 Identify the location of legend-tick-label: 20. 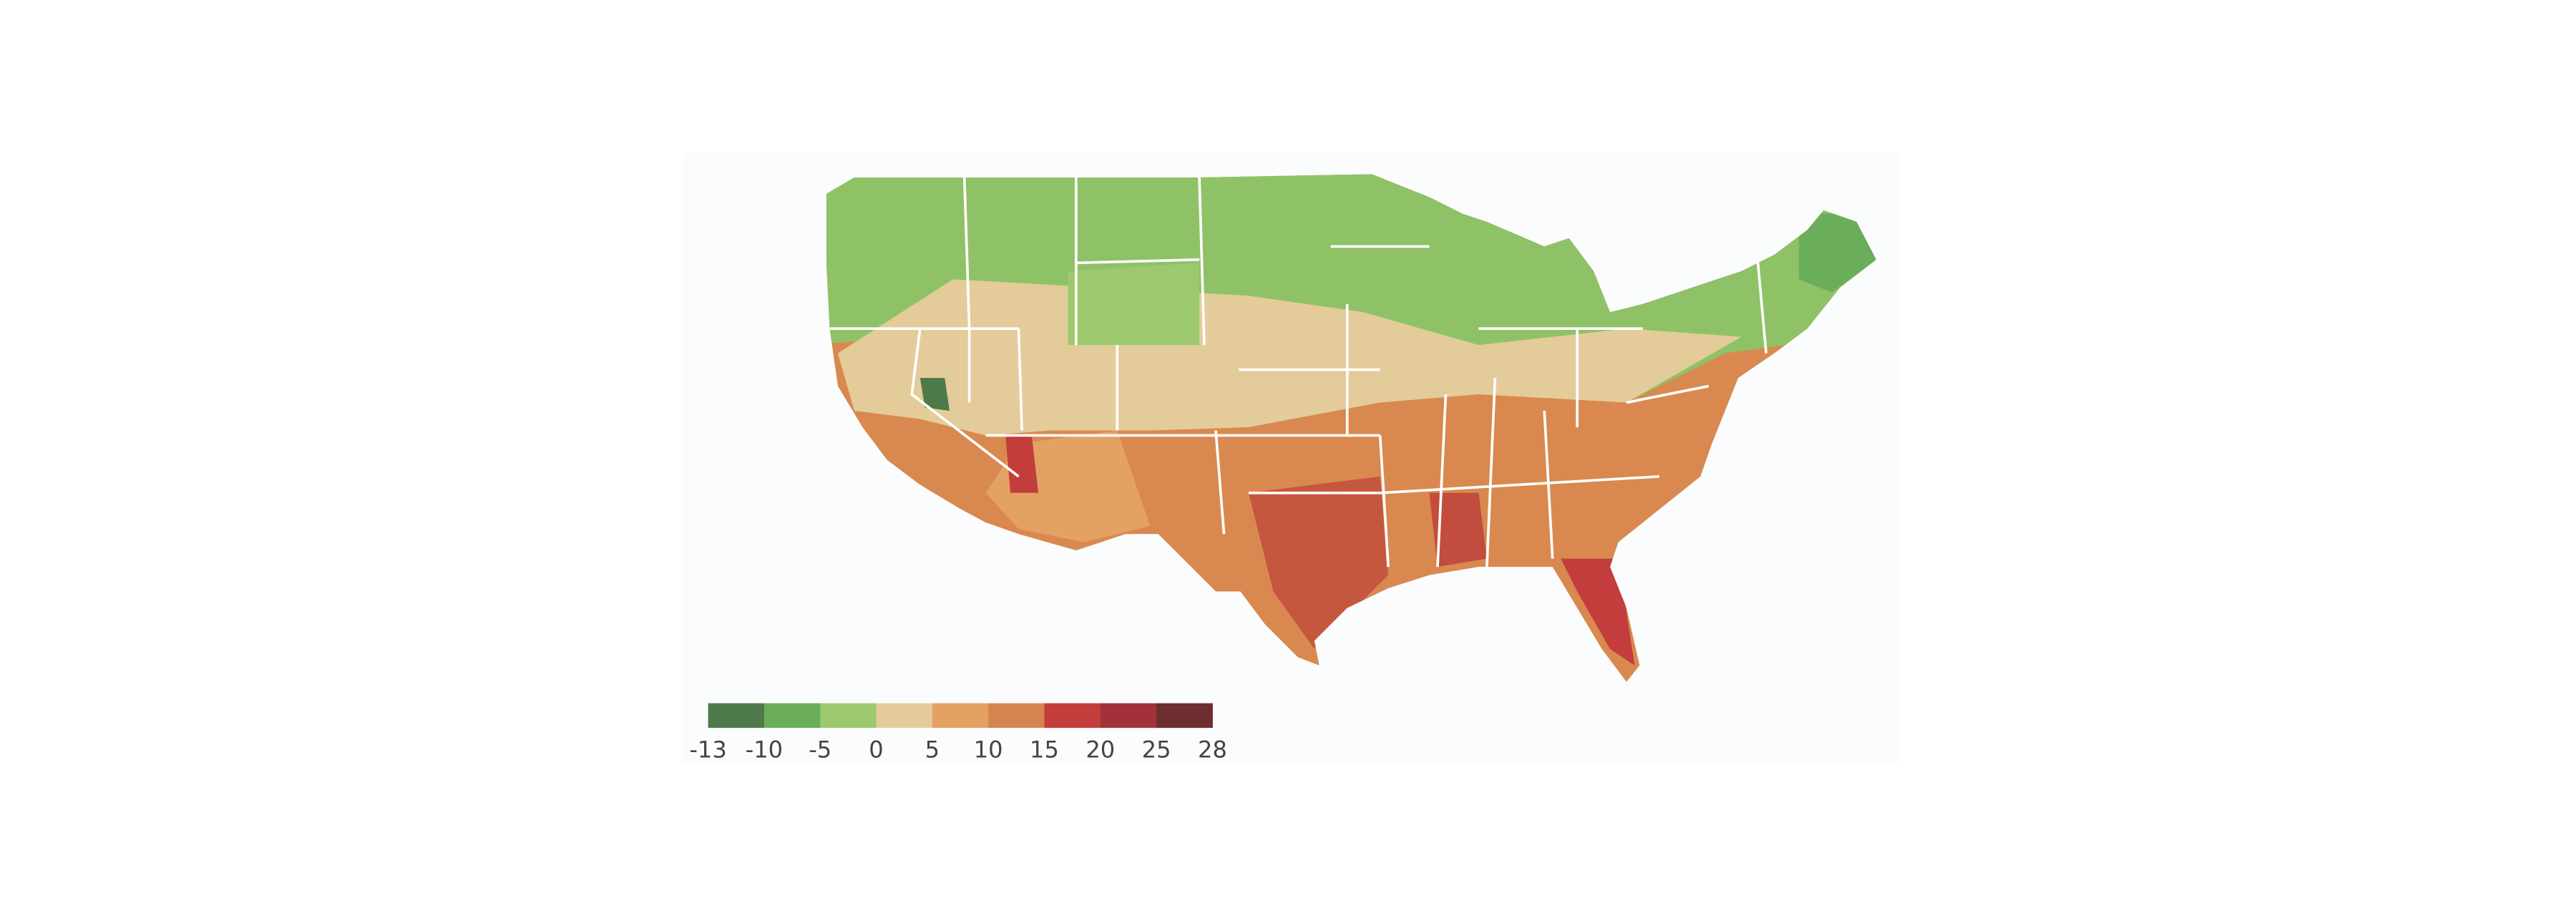
(1100, 749).